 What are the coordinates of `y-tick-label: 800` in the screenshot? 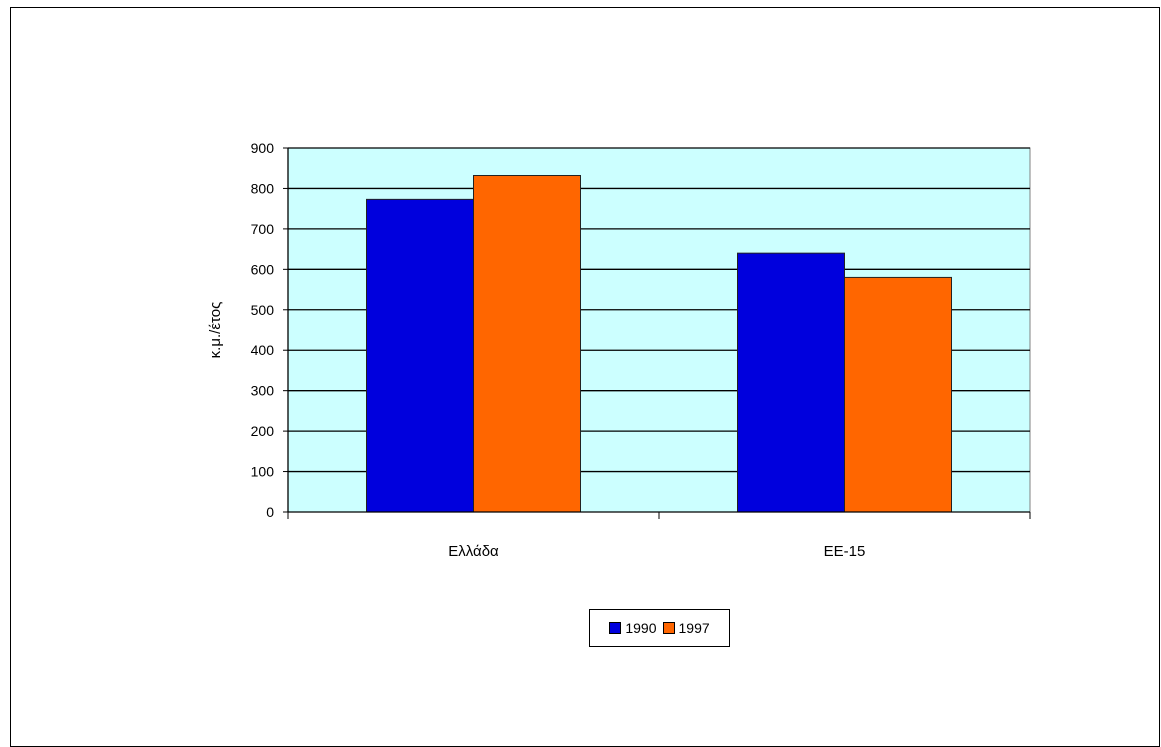 It's located at (263, 188).